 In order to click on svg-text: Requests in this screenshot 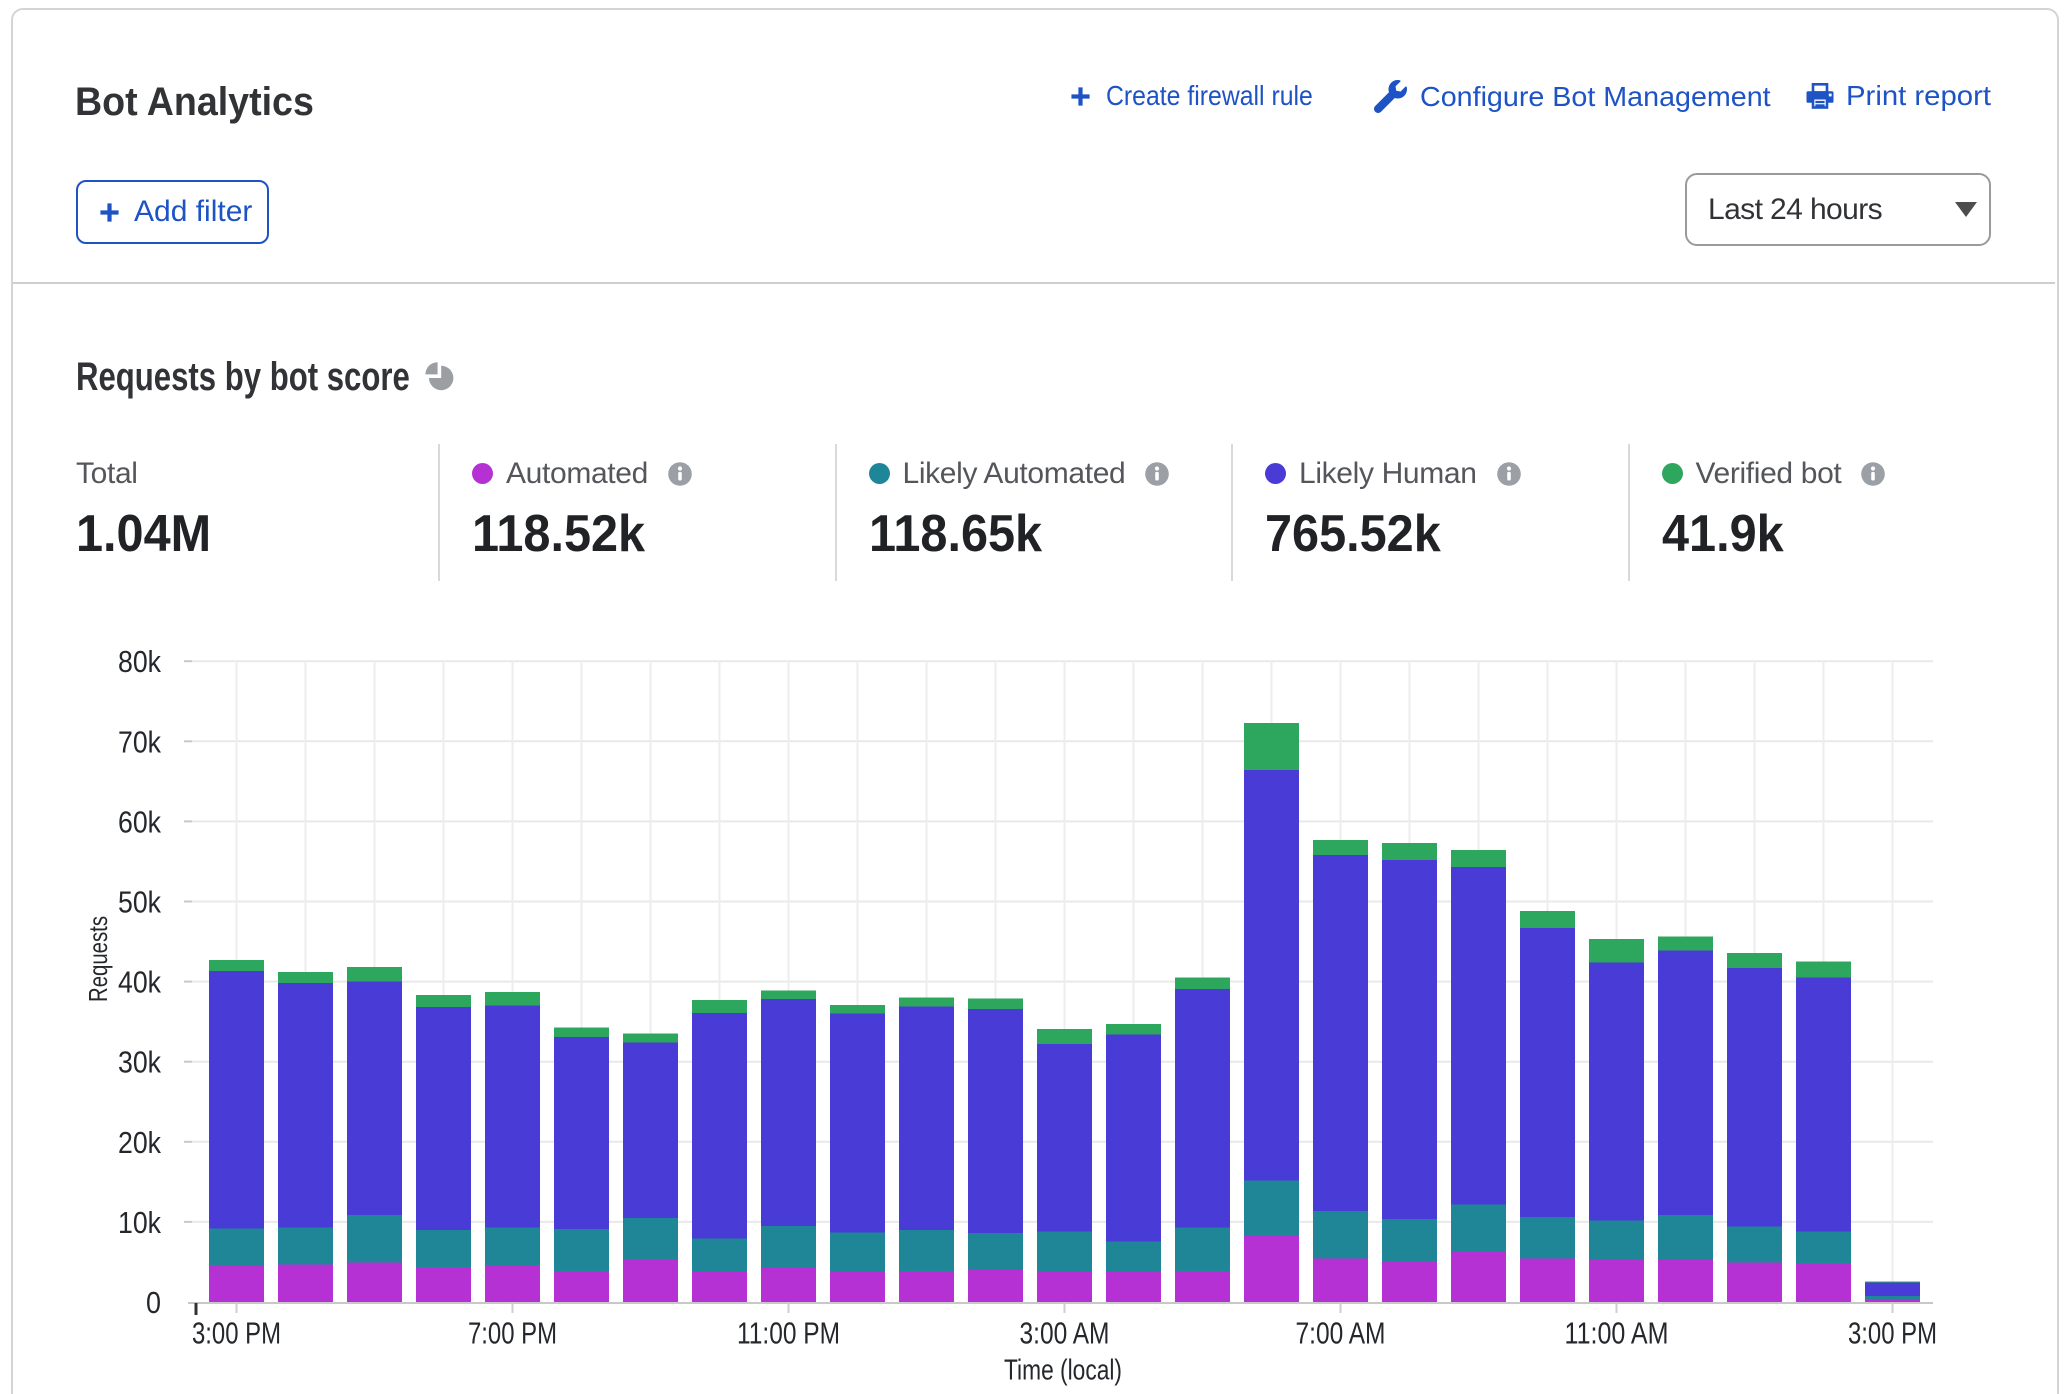, I will do `click(98, 959)`.